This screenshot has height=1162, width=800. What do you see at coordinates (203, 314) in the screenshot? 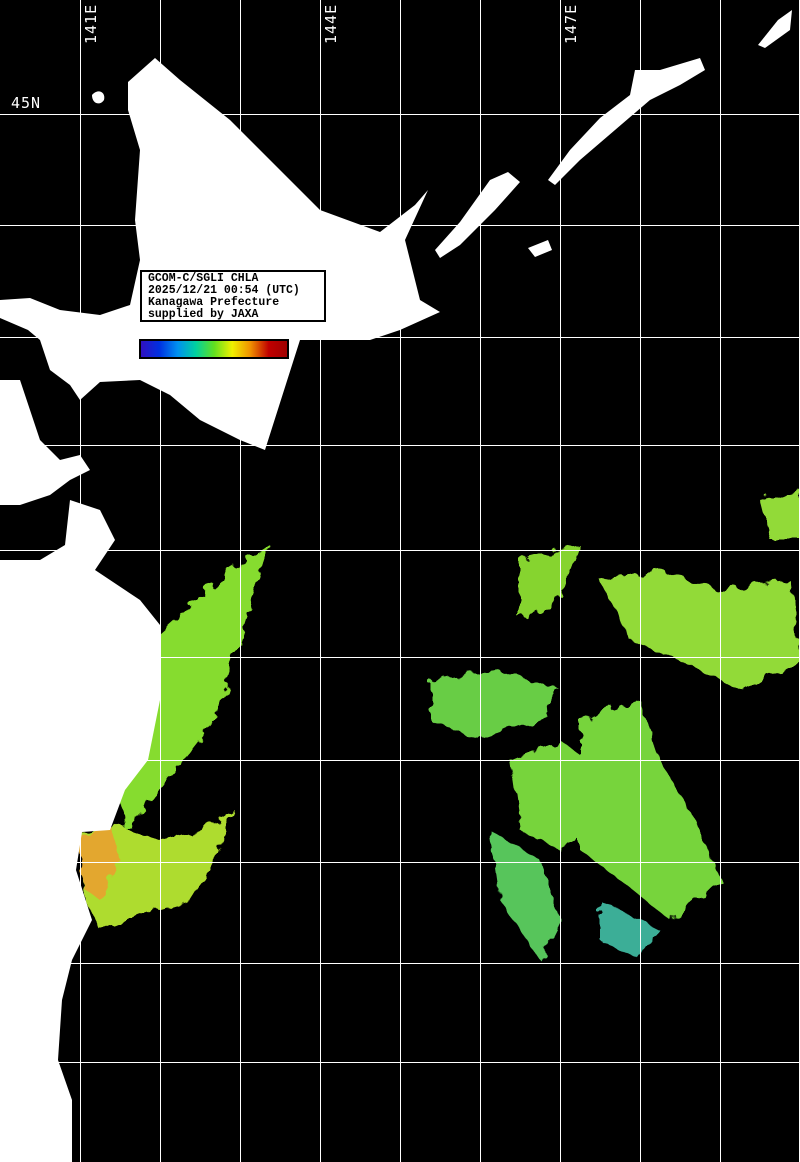
I see `credit: supplied by JAXA` at bounding box center [203, 314].